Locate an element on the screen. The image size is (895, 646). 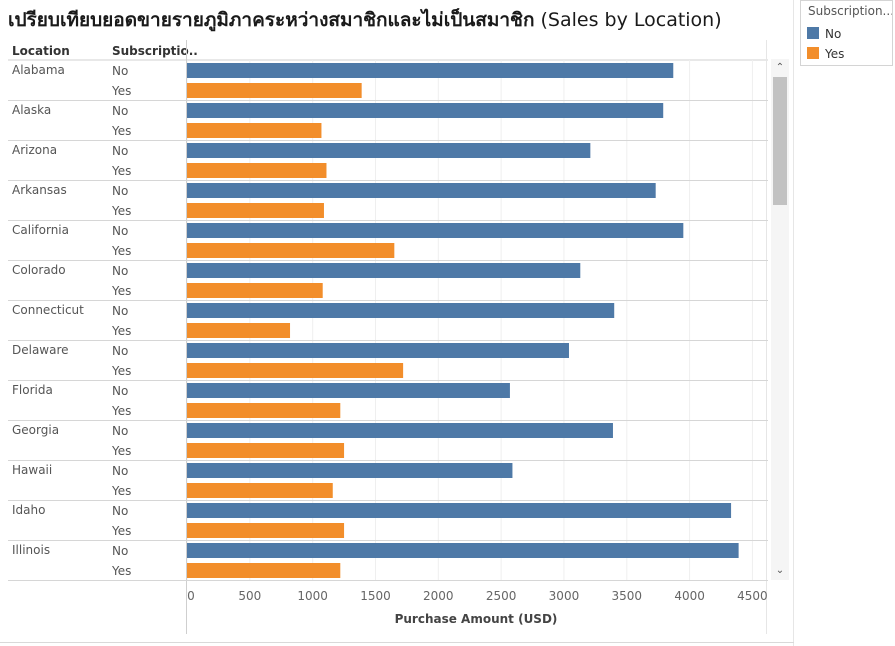
location-label-delaware: Delaware is located at coordinates (40, 350).